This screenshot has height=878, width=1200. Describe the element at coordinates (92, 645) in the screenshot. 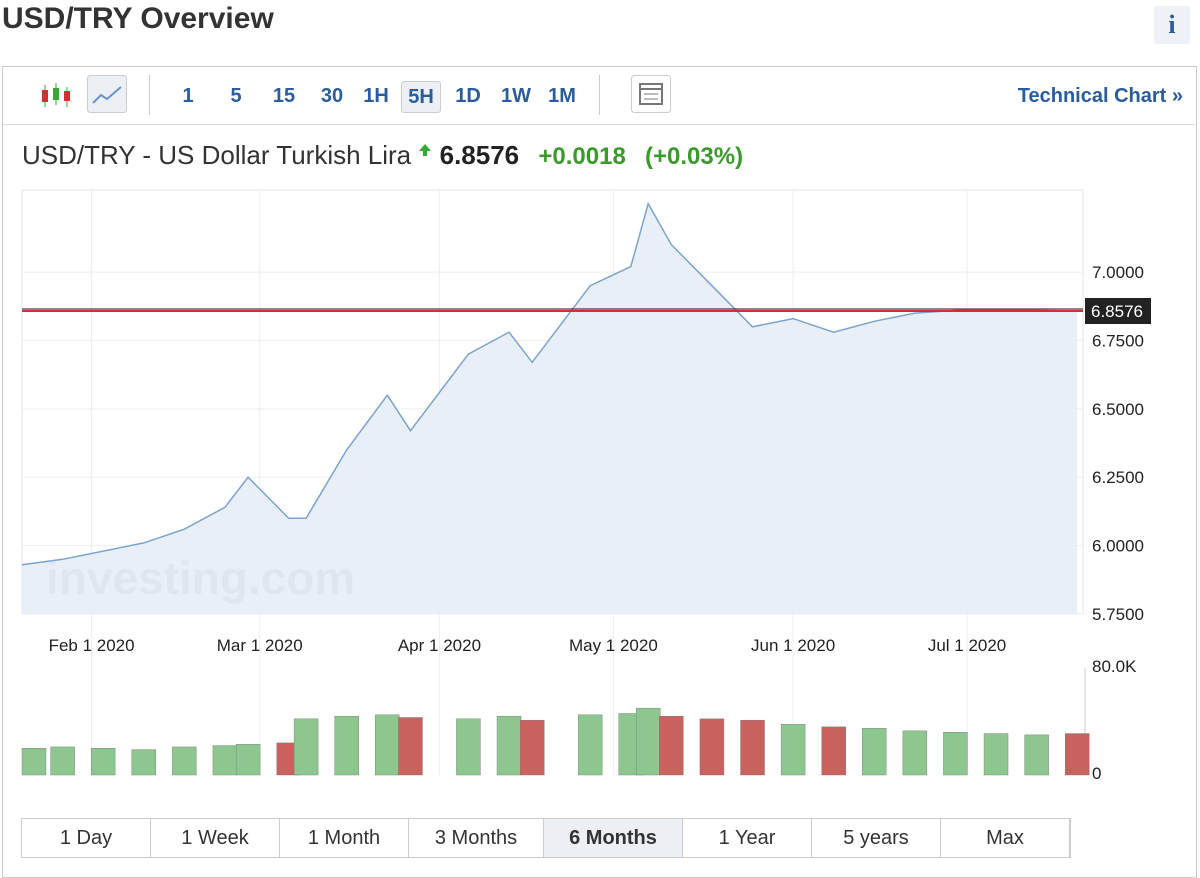

I see `x-tick-label: Feb 1 2020` at that location.